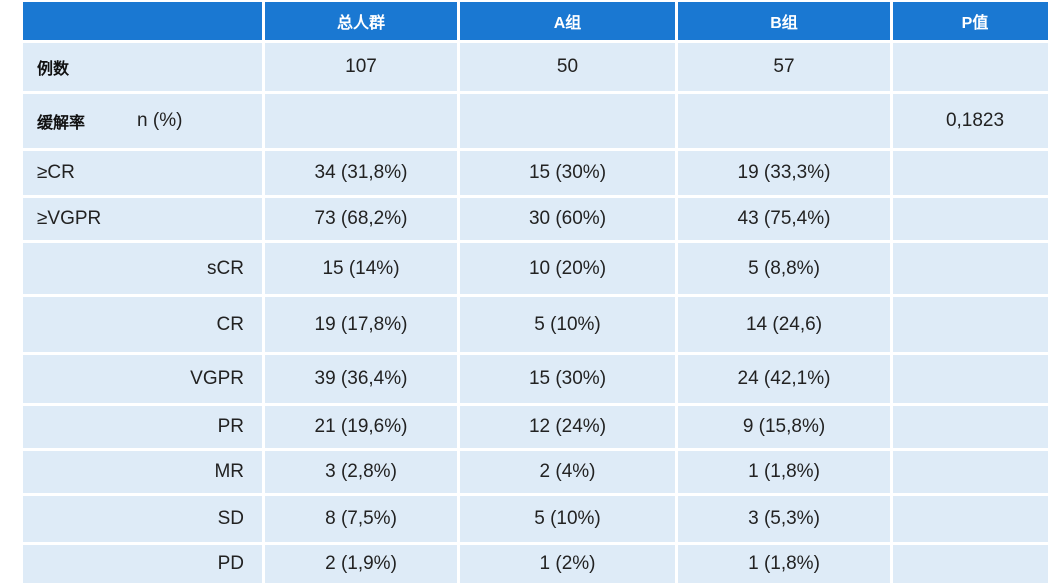  What do you see at coordinates (784, 472) in the screenshot?
I see `mr-group-b: 1 (1,8%)` at bounding box center [784, 472].